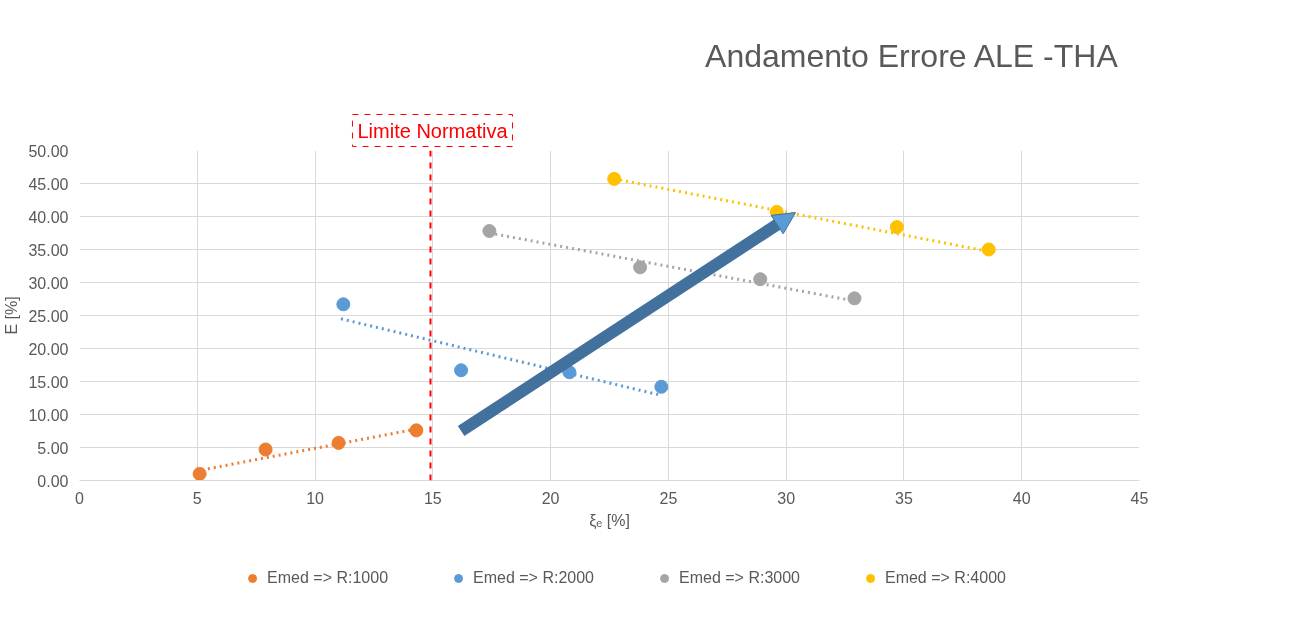  What do you see at coordinates (786, 498) in the screenshot?
I see `x-tick-label: 30` at bounding box center [786, 498].